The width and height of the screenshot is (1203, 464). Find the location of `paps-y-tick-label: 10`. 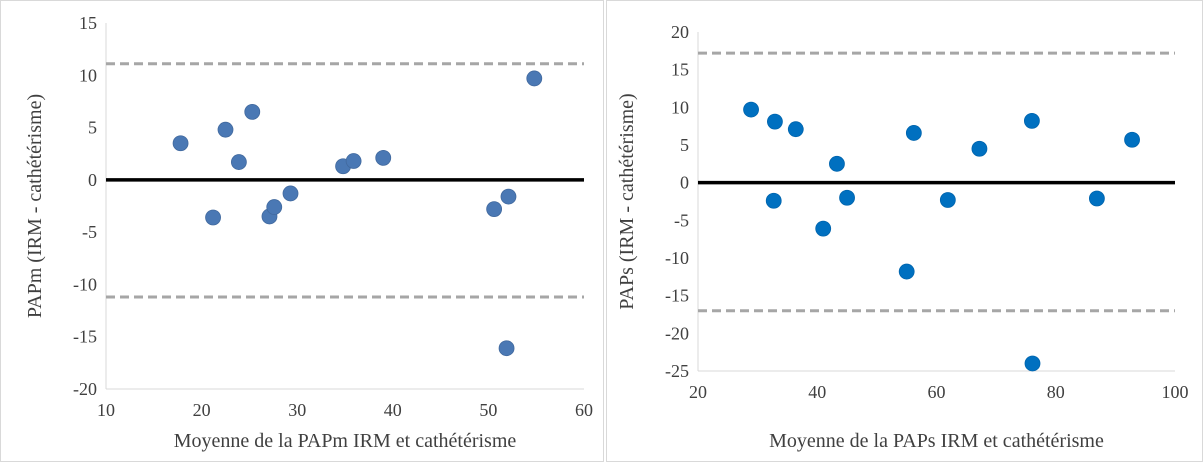

paps-y-tick-label: 10 is located at coordinates (680, 107).